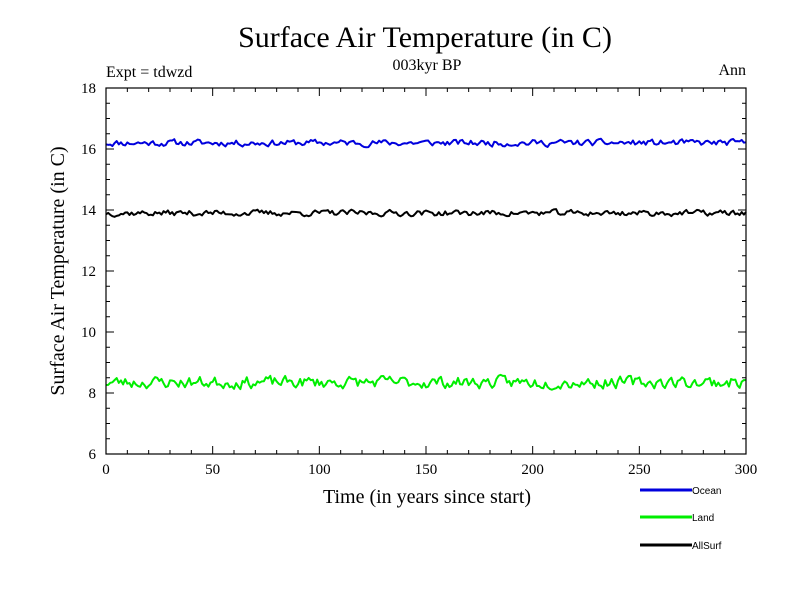 Image resolution: width=800 pixels, height=600 pixels. What do you see at coordinates (732, 70) in the screenshot?
I see `season-label: Ann` at bounding box center [732, 70].